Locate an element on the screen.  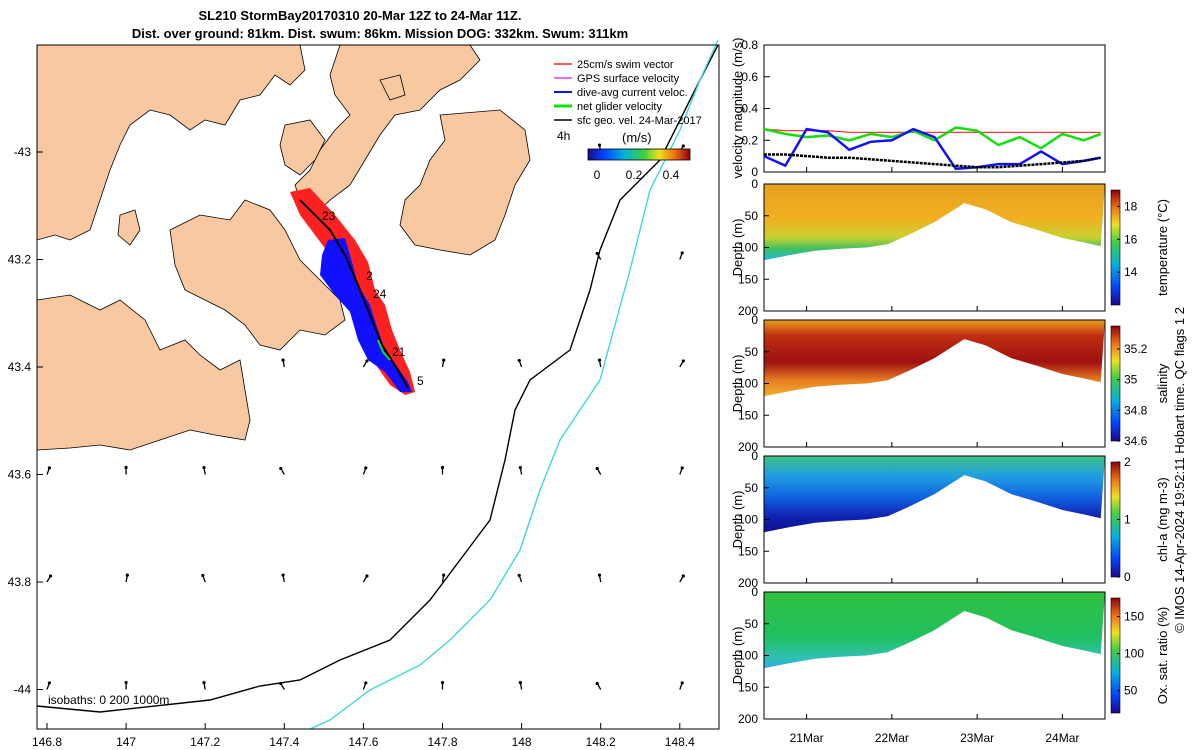
map-xtick-label: 147.6 is located at coordinates (363, 742).